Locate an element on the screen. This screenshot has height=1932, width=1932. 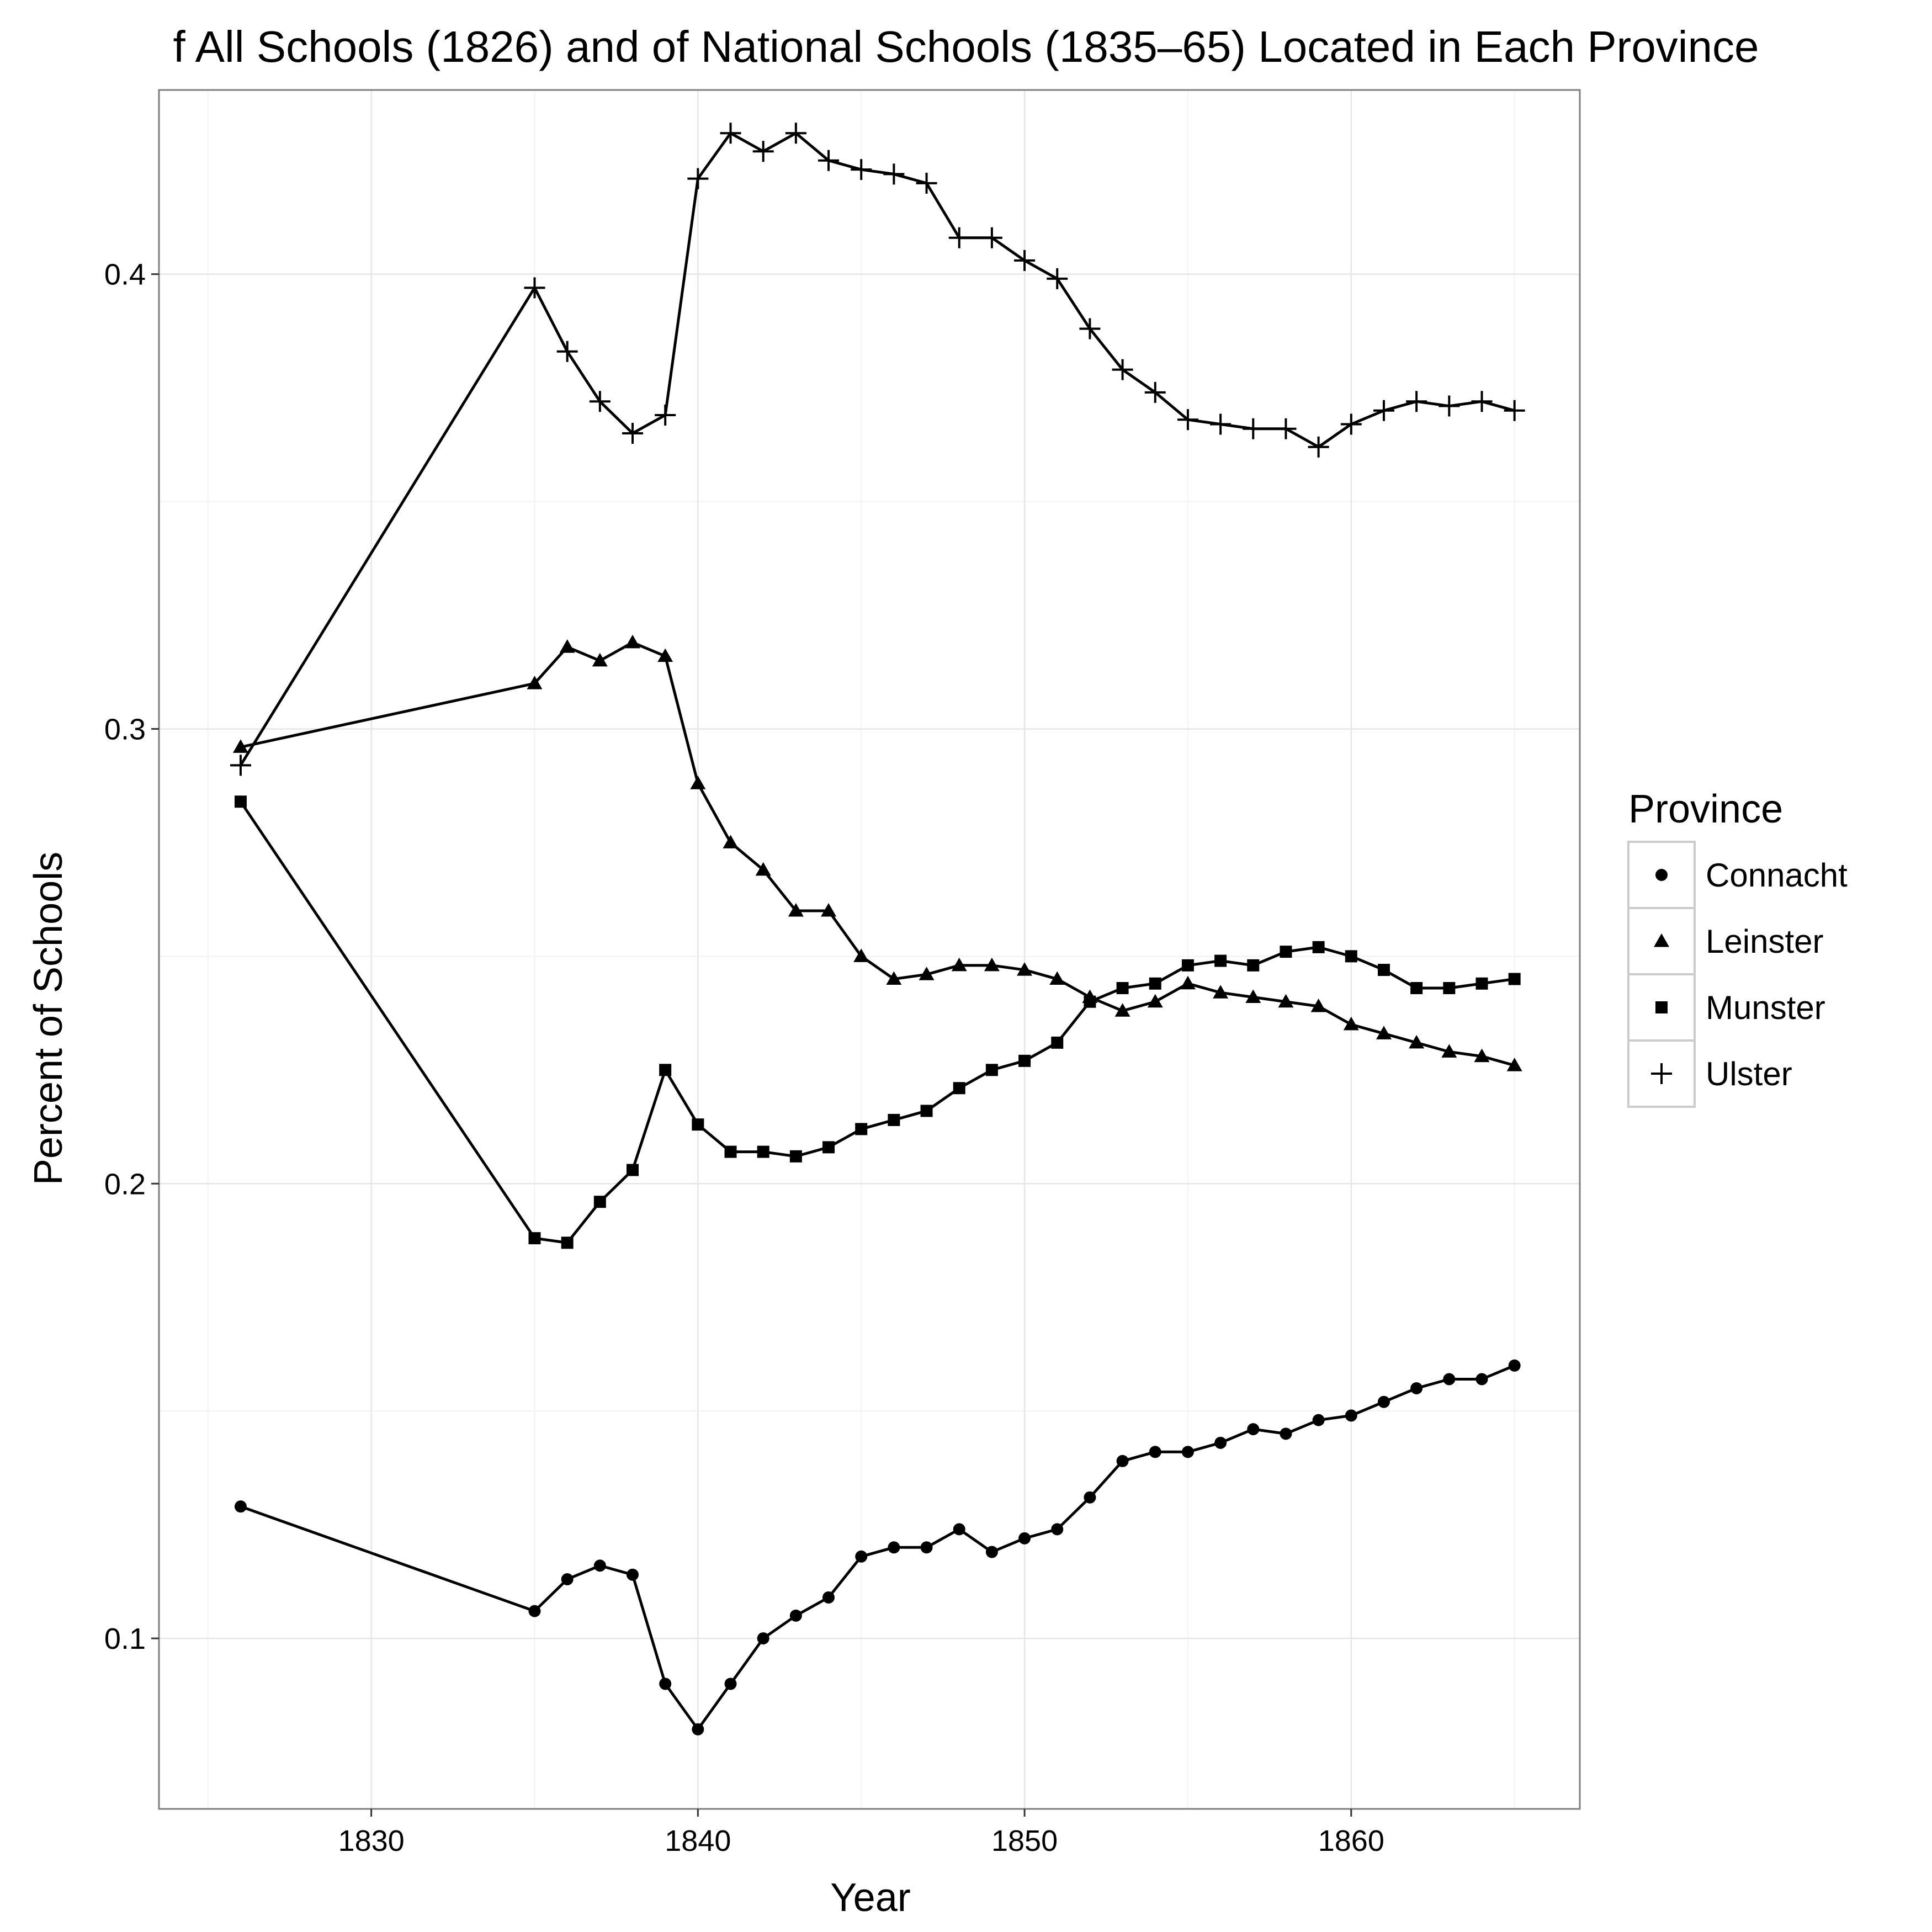
series-line-leinster is located at coordinates (878, 854).